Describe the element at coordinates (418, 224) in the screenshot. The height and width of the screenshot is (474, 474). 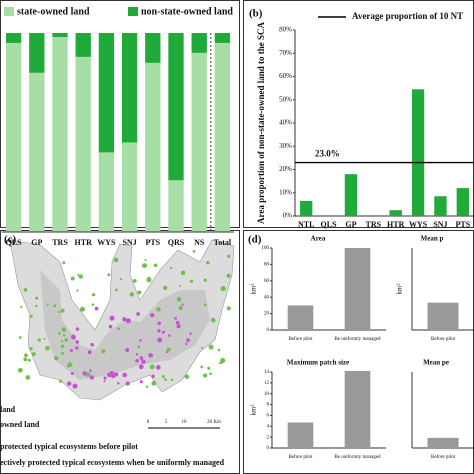
I see `x-tick-label: WYS` at that location.